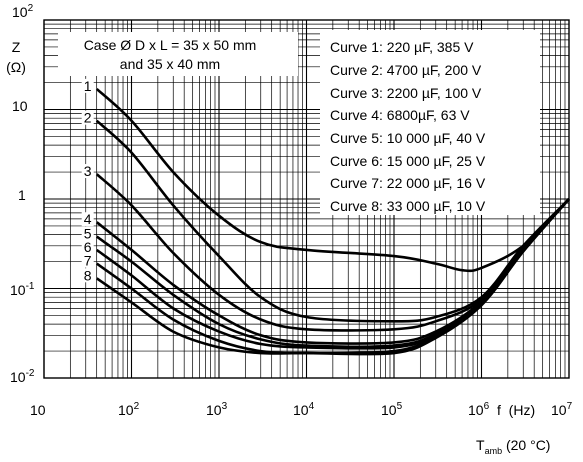 Image resolution: width=583 pixels, height=462 pixels. I want to click on curve-label-4: 4, so click(88, 219).